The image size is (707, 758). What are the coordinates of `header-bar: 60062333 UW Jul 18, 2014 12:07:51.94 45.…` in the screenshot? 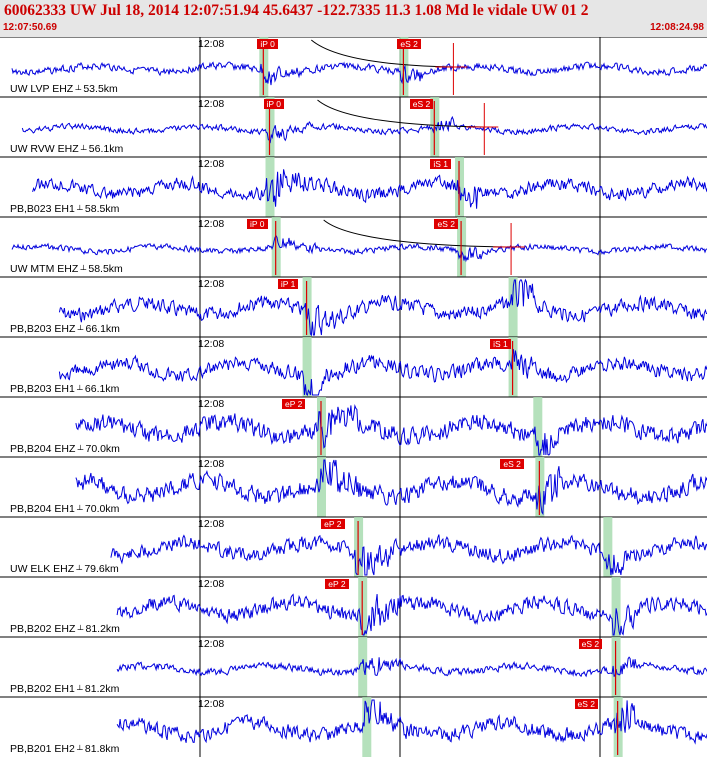 It's located at (353, 18).